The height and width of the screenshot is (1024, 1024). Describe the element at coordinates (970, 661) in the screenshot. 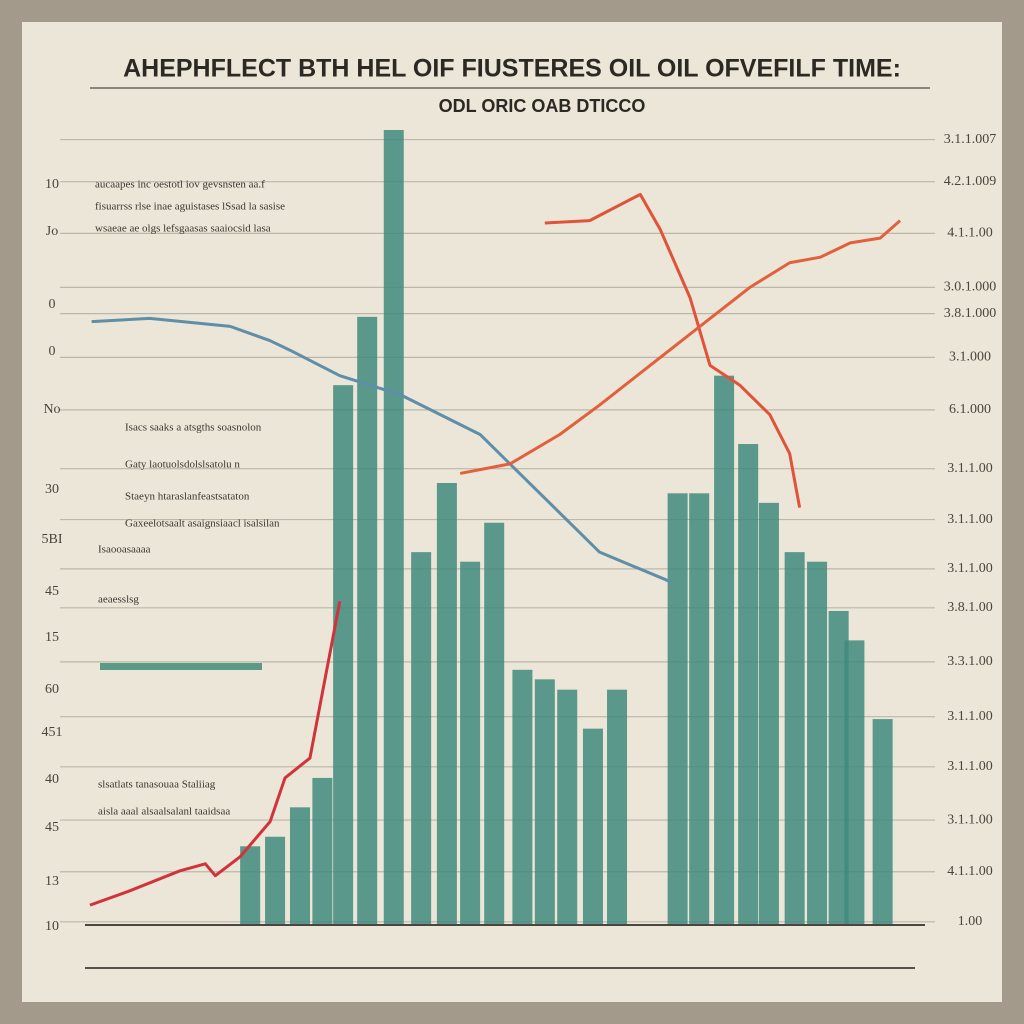

I see `y-tick-label: 3.3.1.00` at that location.